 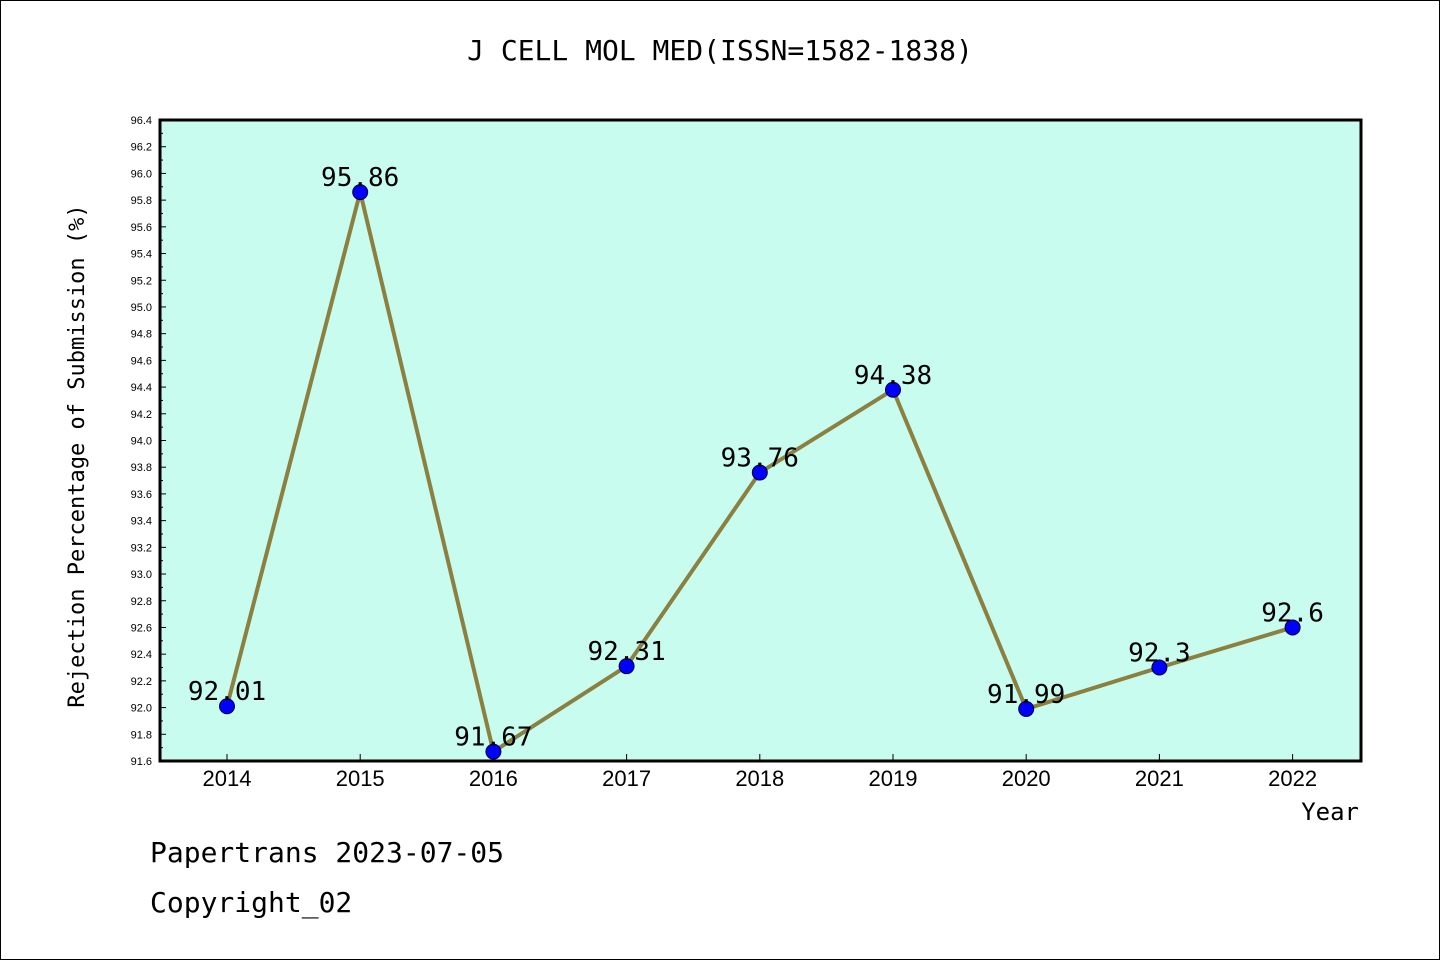 What do you see at coordinates (141, 388) in the screenshot?
I see `y-tick-label: 94.4` at bounding box center [141, 388].